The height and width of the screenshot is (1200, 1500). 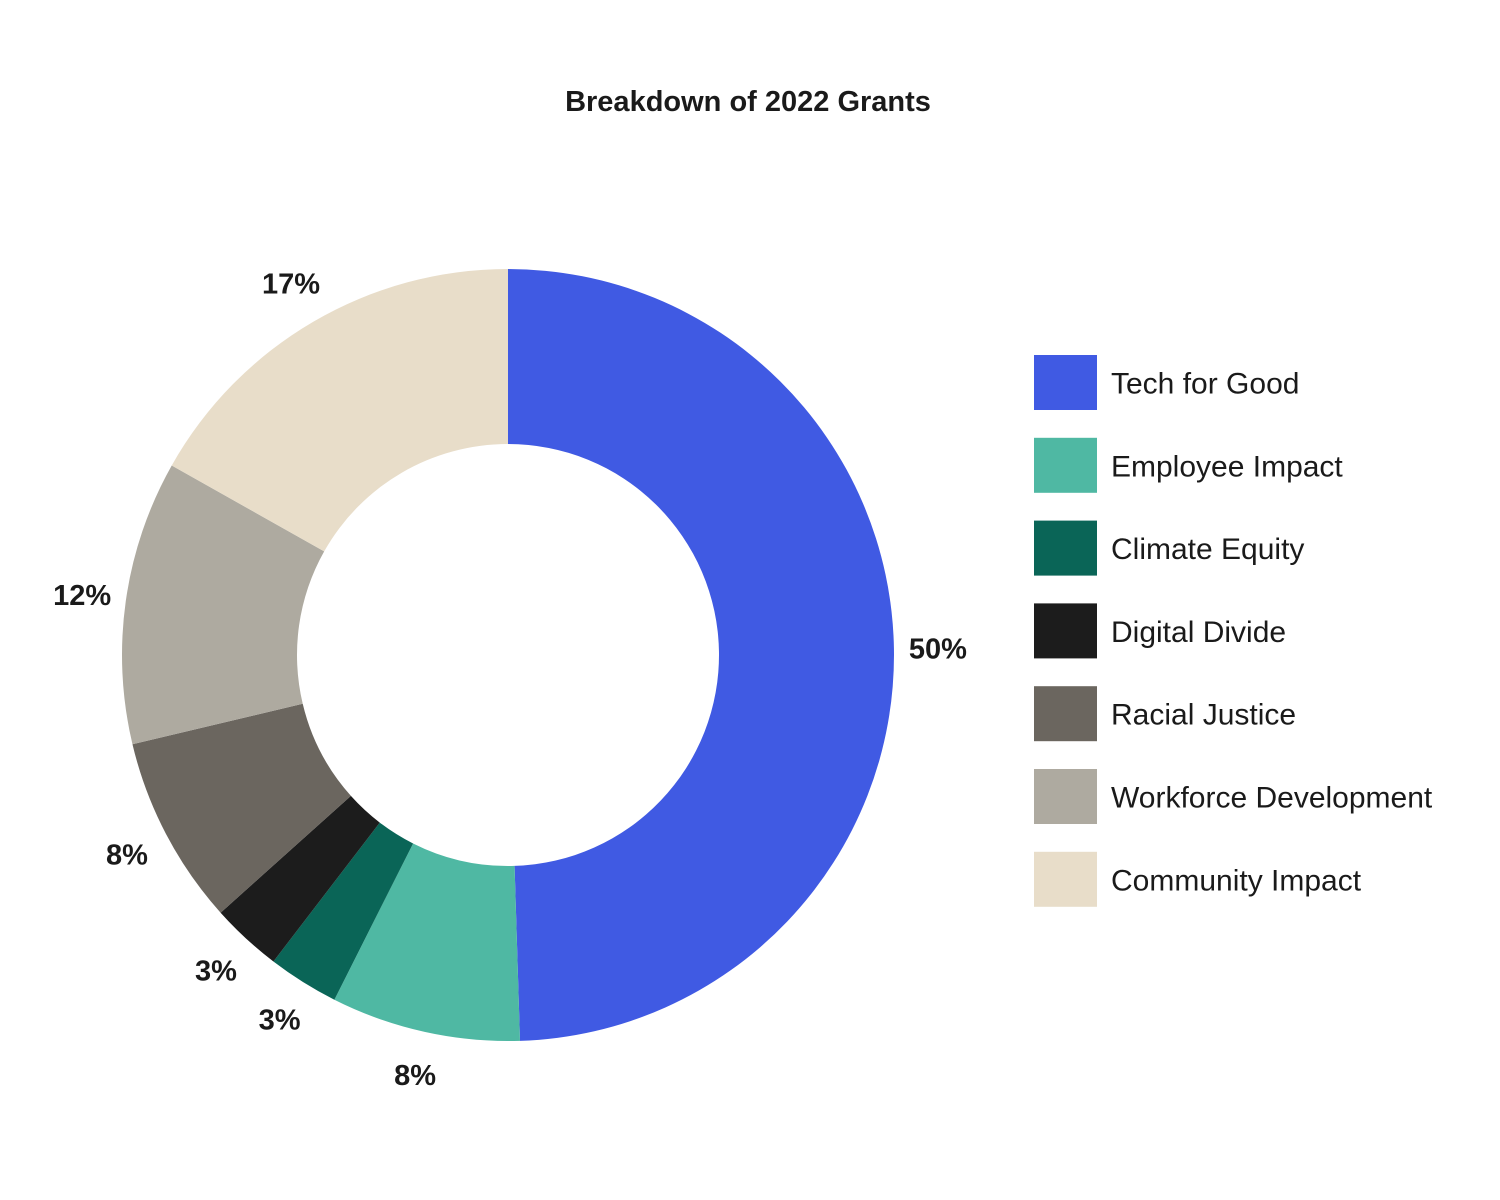 I want to click on legend-label: Tech for Good, so click(x=1205, y=384).